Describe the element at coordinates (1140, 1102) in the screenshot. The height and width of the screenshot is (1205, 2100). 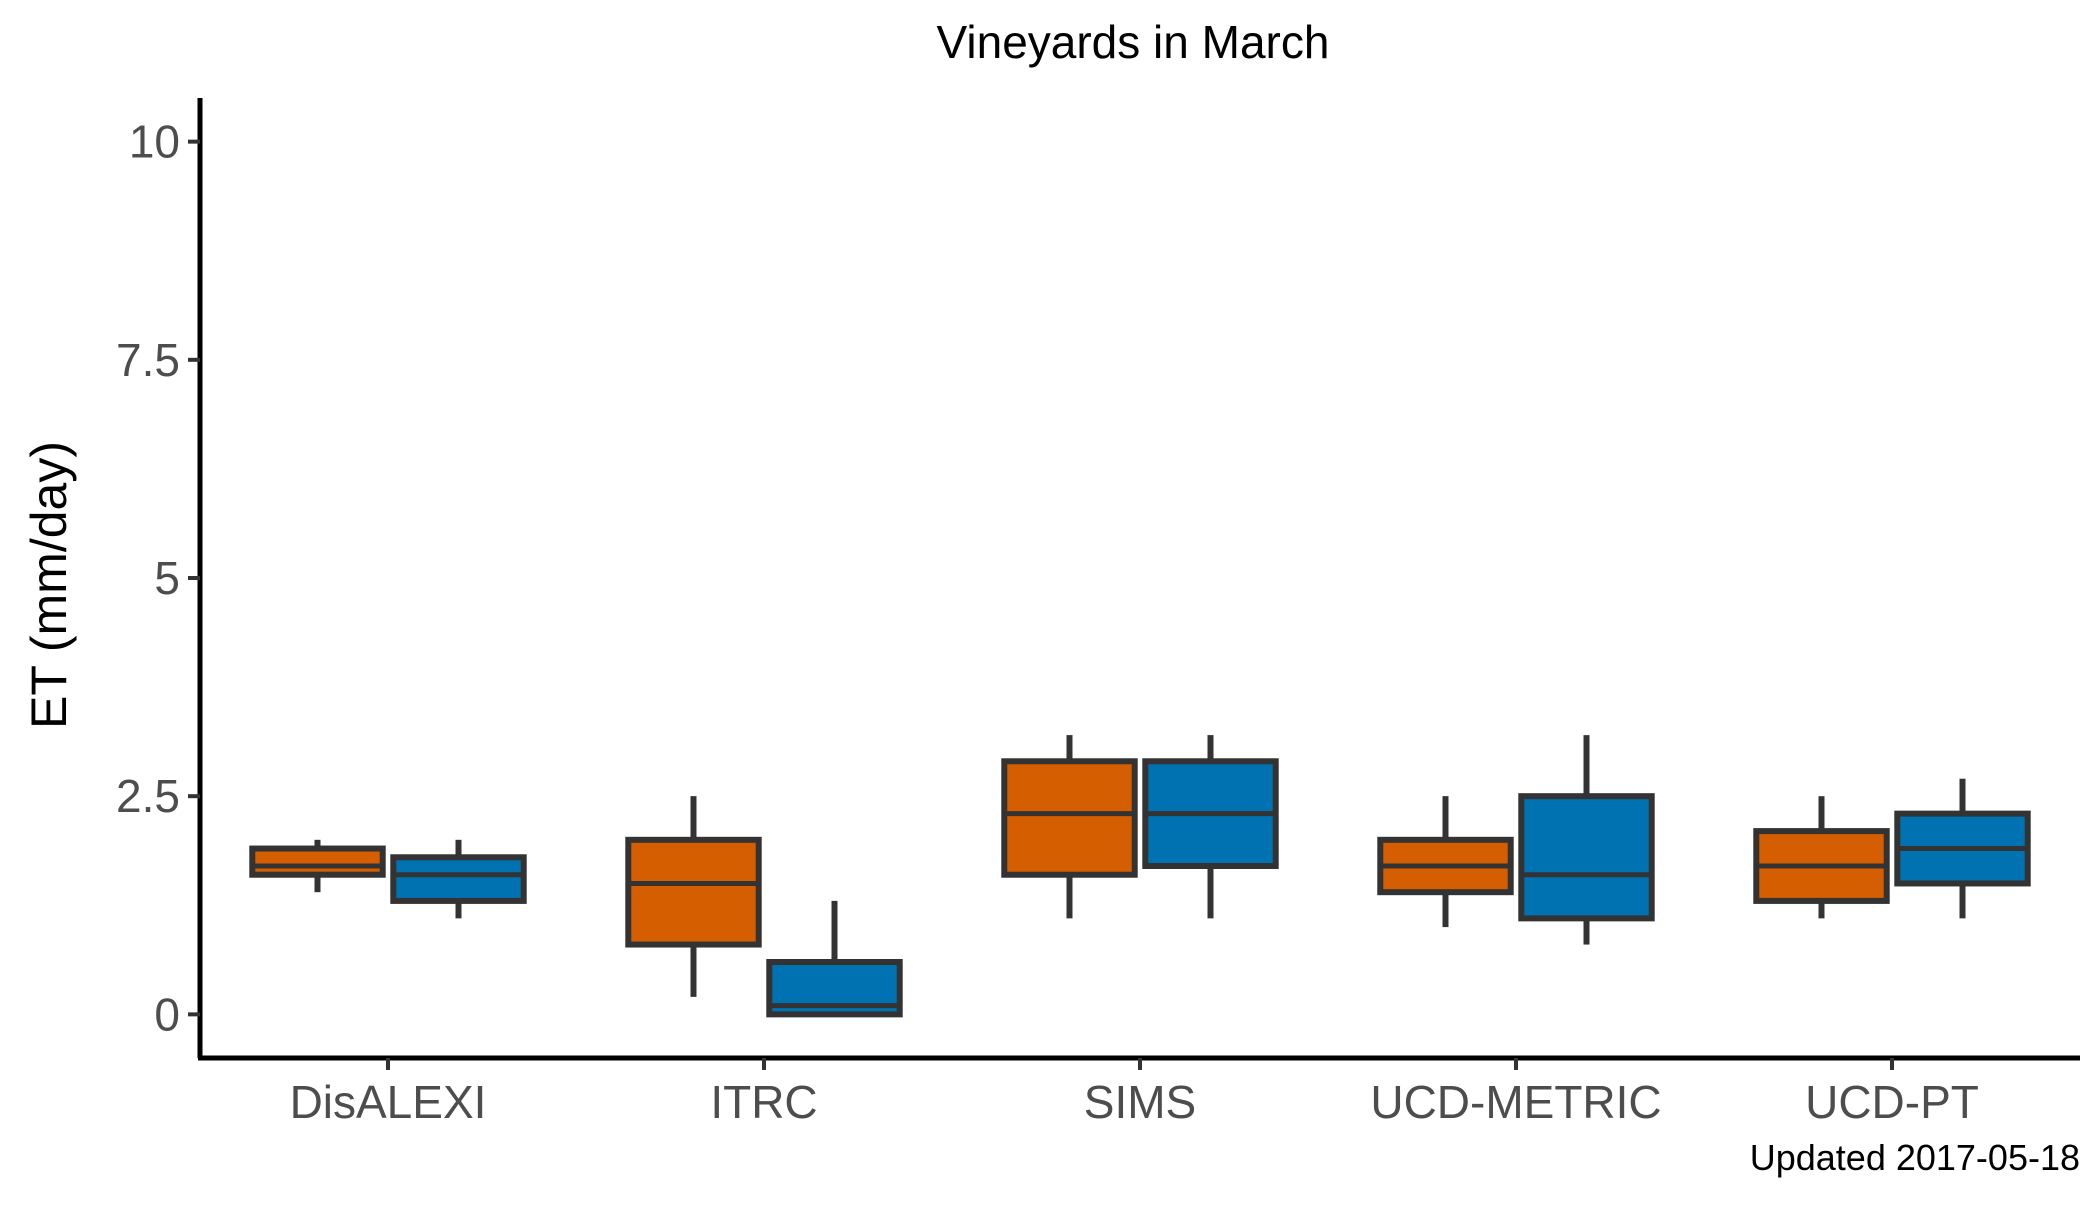
I see `x-tick-label: SIMS` at that location.